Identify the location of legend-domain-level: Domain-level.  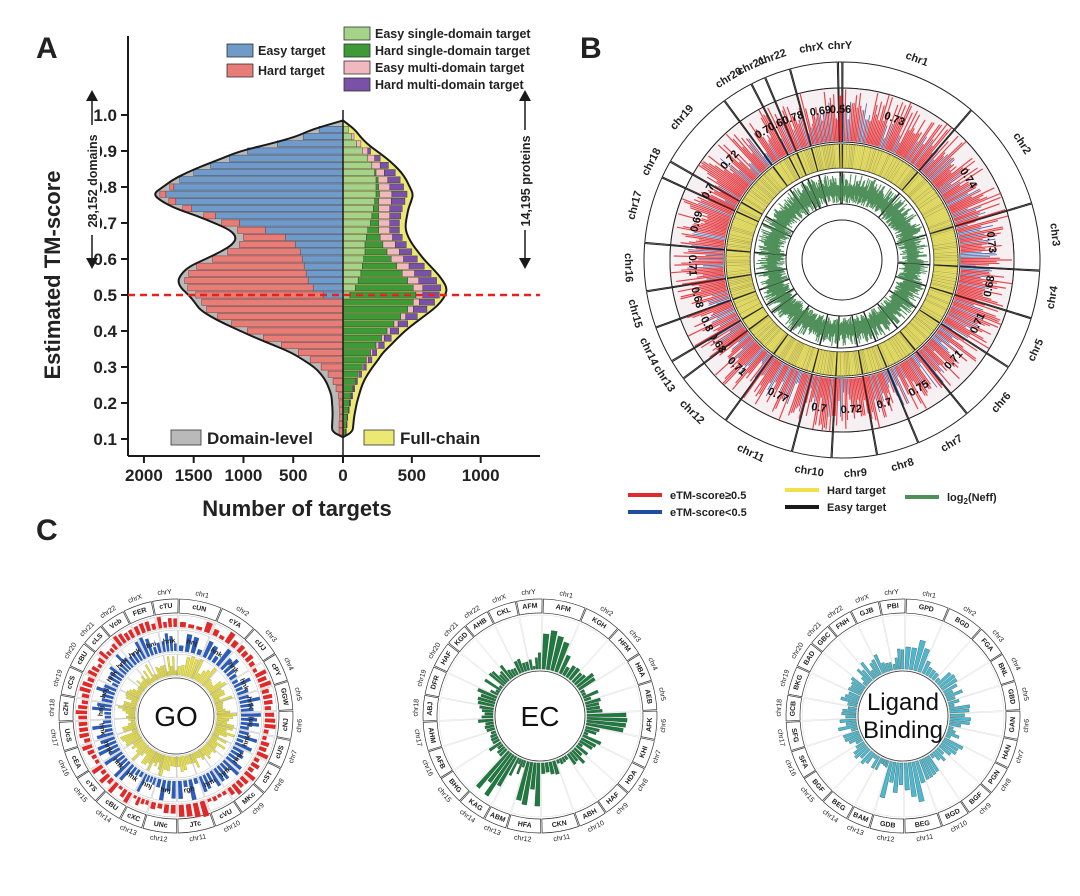
(260, 438).